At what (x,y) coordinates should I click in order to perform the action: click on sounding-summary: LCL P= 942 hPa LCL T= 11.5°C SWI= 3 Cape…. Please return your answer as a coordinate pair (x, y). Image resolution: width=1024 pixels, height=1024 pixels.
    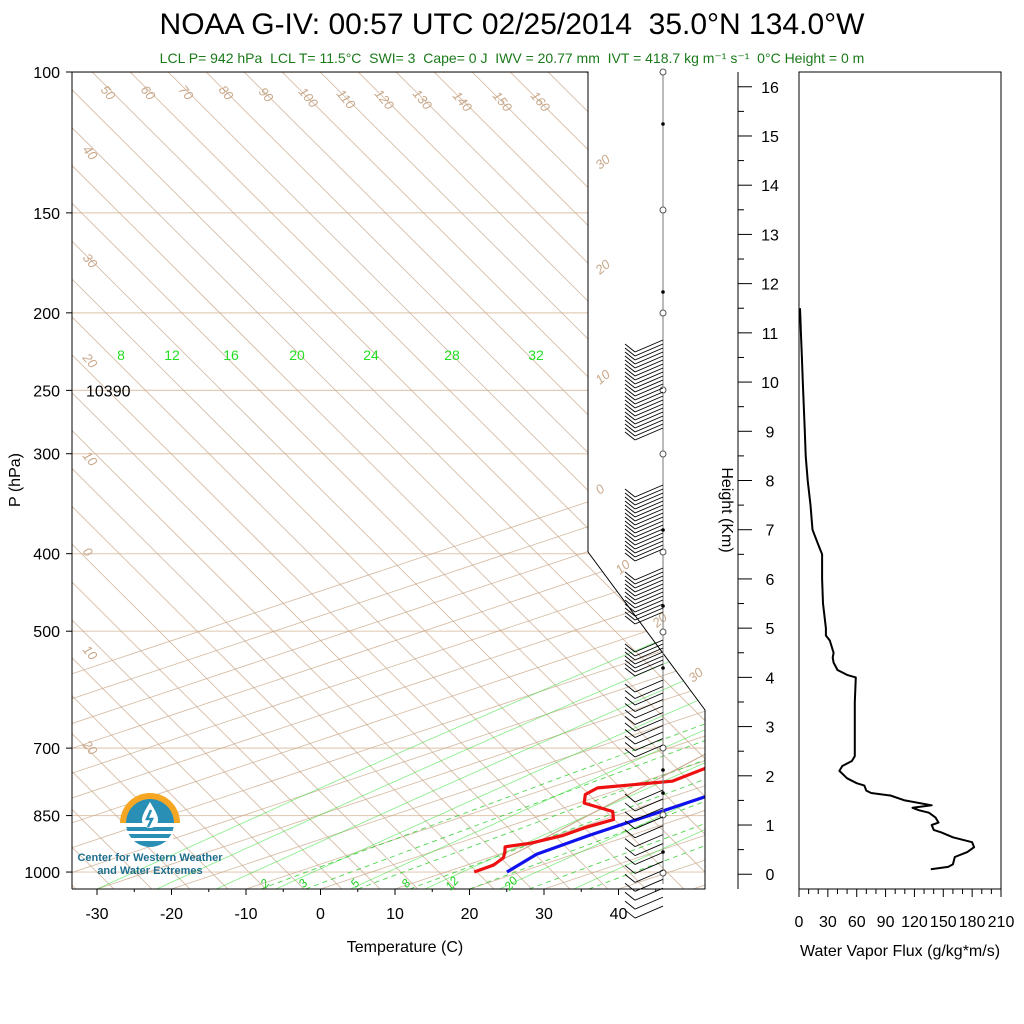
    Looking at the image, I should click on (512, 58).